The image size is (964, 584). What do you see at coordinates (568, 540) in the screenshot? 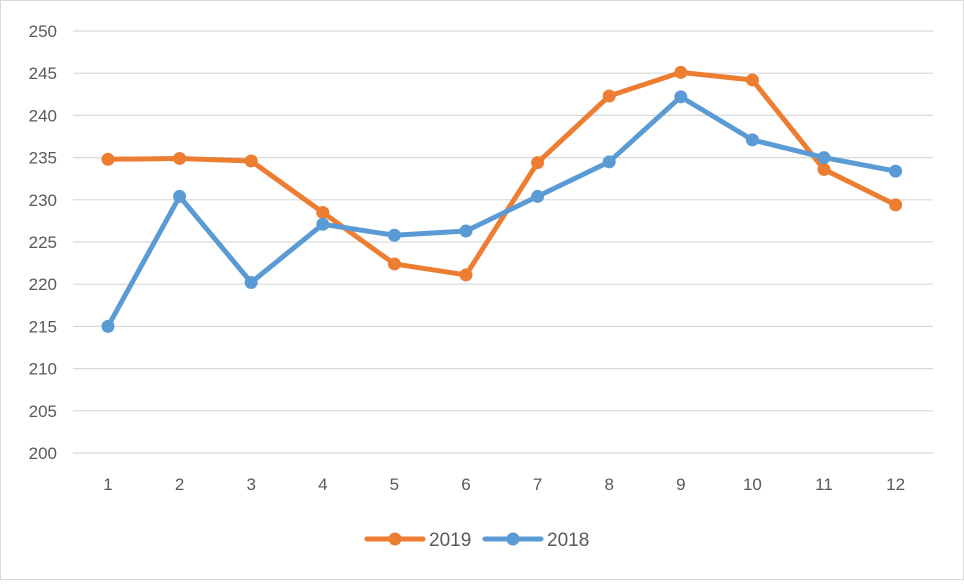
I see `legend-label: 2018` at bounding box center [568, 540].